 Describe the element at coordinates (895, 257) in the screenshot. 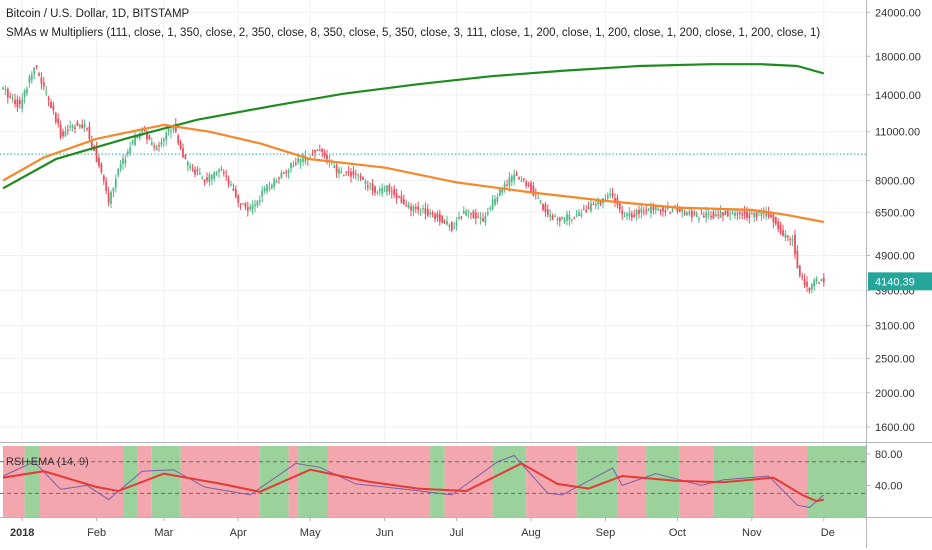

I see `price-tick-label: 4900.00` at that location.